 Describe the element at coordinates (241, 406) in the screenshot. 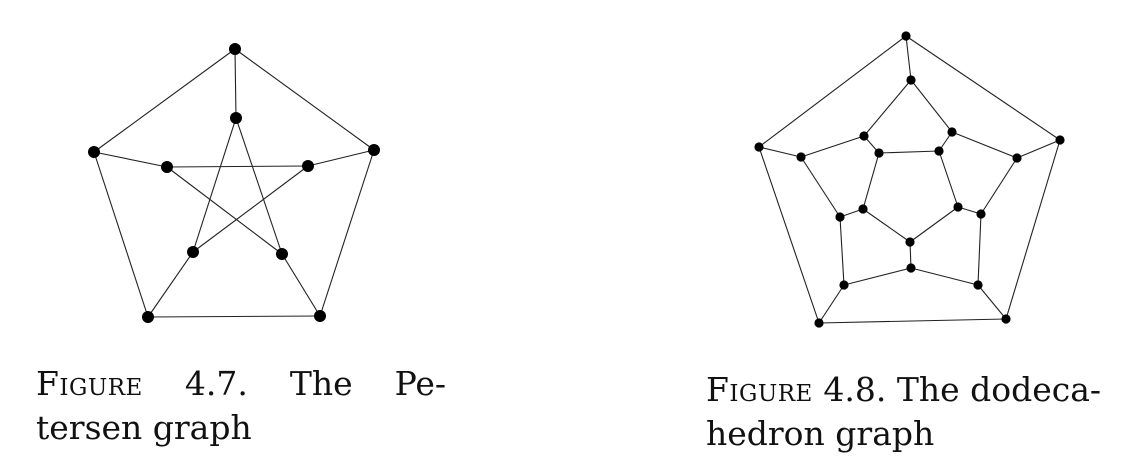

I see `figure-4-7-caption: Figure 4.7. The Pe- tersen graph` at that location.